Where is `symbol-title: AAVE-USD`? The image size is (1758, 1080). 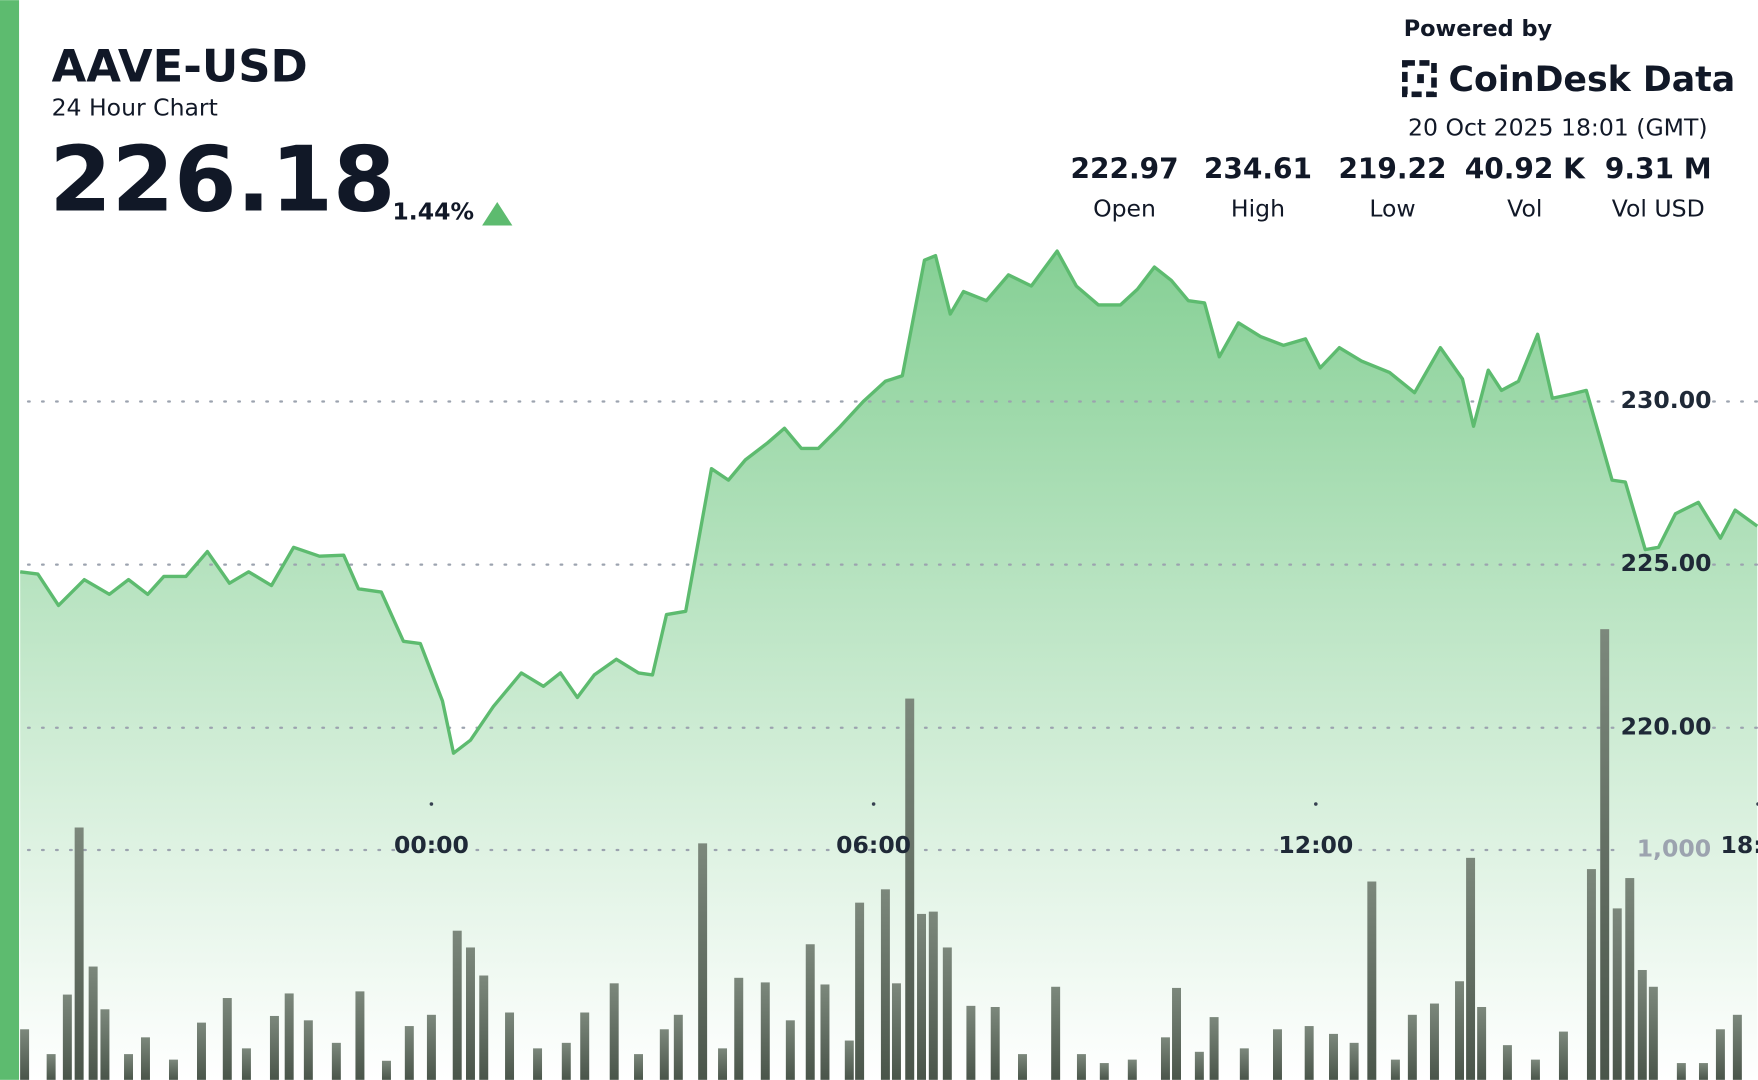
symbol-title: AAVE-USD is located at coordinates (180, 66).